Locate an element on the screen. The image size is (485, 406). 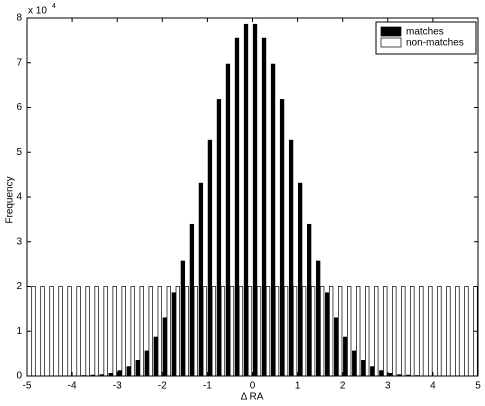
x-tick-label: 2 is located at coordinates (343, 386).